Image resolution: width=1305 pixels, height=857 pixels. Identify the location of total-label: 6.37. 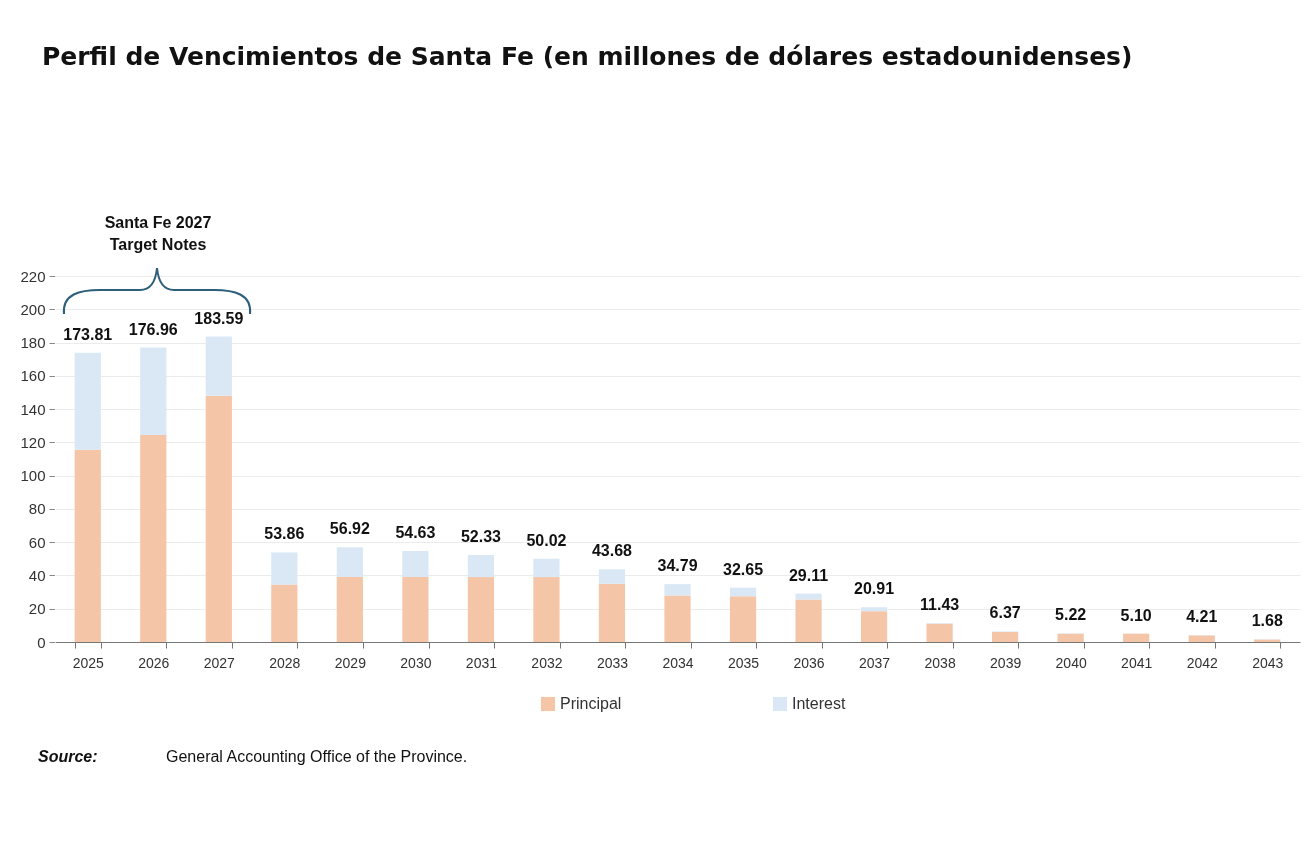
(1005, 613).